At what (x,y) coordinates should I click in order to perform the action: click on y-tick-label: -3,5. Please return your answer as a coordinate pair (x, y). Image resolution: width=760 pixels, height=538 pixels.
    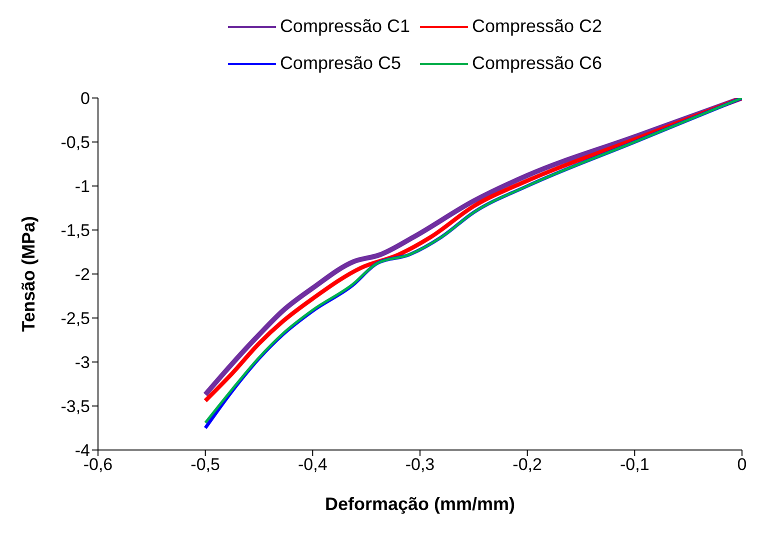
    Looking at the image, I should click on (75, 406).